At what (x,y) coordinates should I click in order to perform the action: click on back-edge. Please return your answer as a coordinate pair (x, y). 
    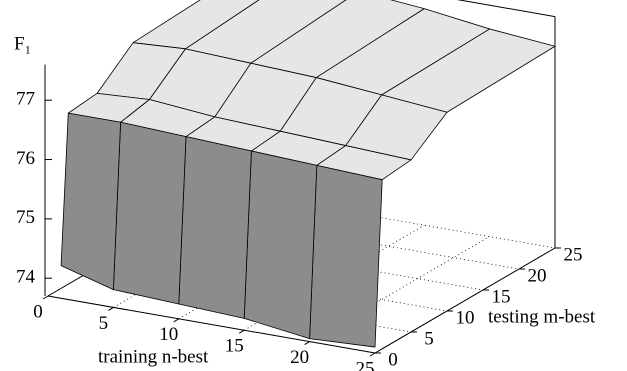
    Looking at the image, I should click on (506, 9).